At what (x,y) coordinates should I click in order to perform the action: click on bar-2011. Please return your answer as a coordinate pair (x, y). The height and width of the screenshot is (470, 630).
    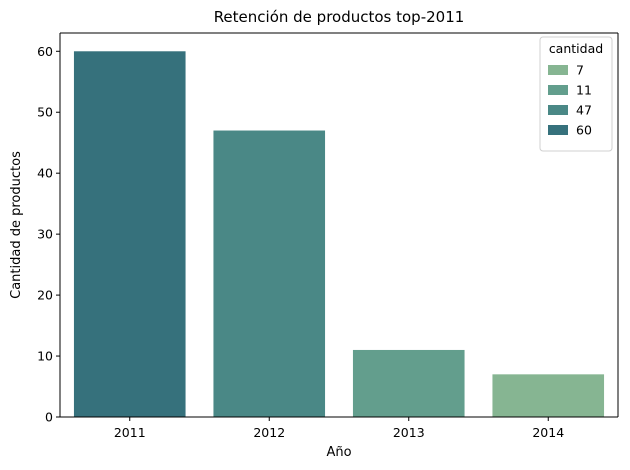
    Looking at the image, I should click on (129, 234).